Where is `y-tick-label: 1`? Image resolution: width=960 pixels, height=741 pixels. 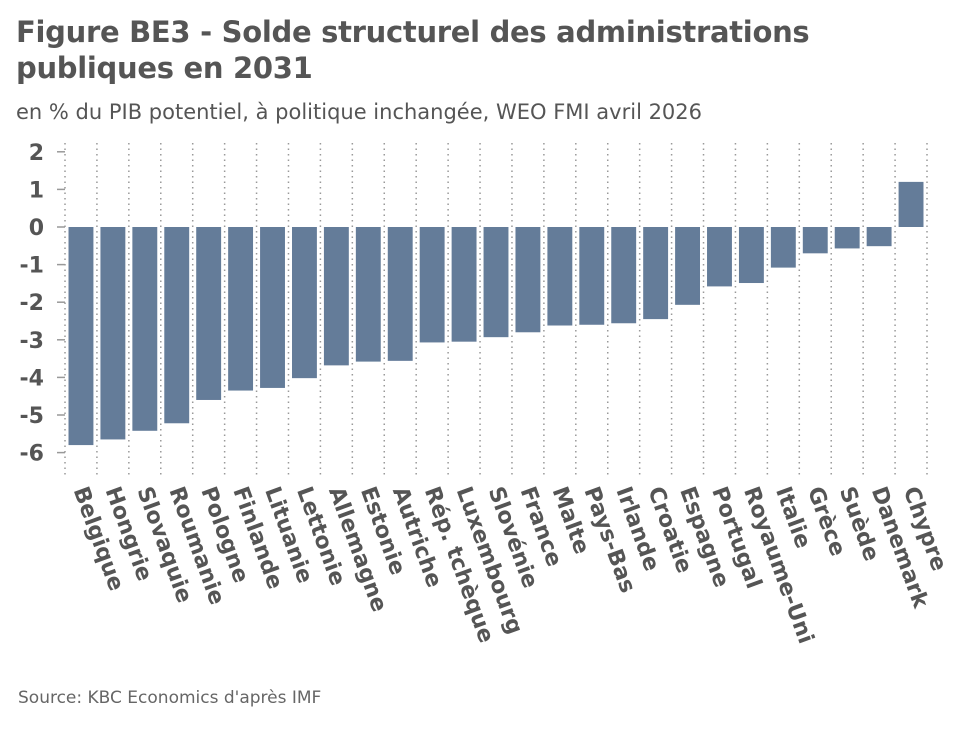 y-tick-label: 1 is located at coordinates (36, 190).